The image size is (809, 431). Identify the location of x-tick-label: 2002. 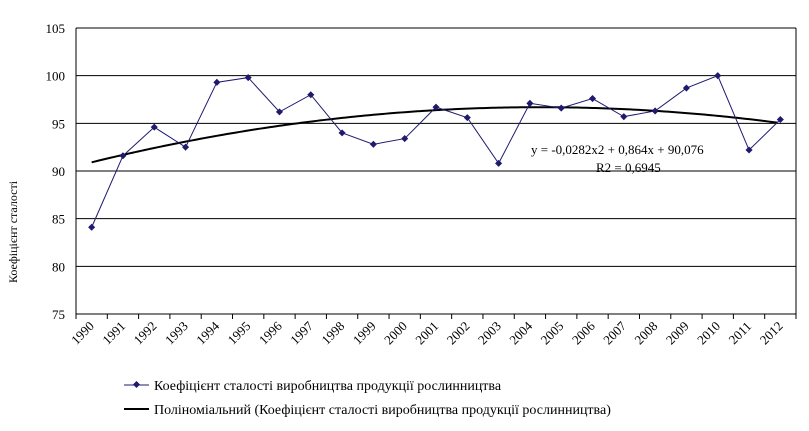
(458, 332).